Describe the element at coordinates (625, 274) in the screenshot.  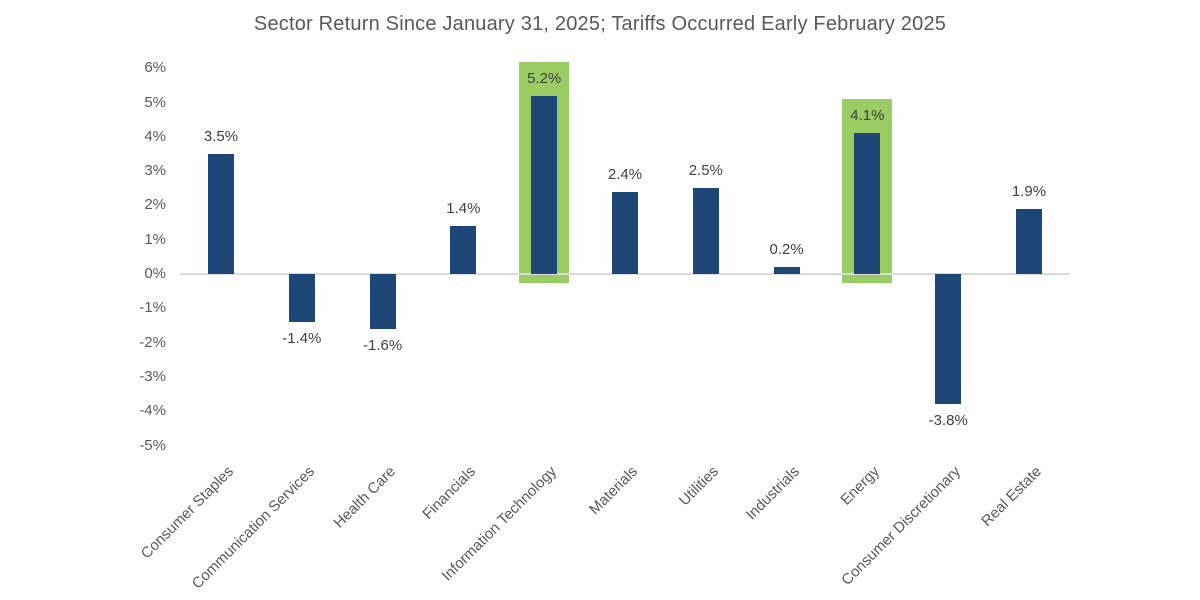
I see `zero-axis-line` at that location.